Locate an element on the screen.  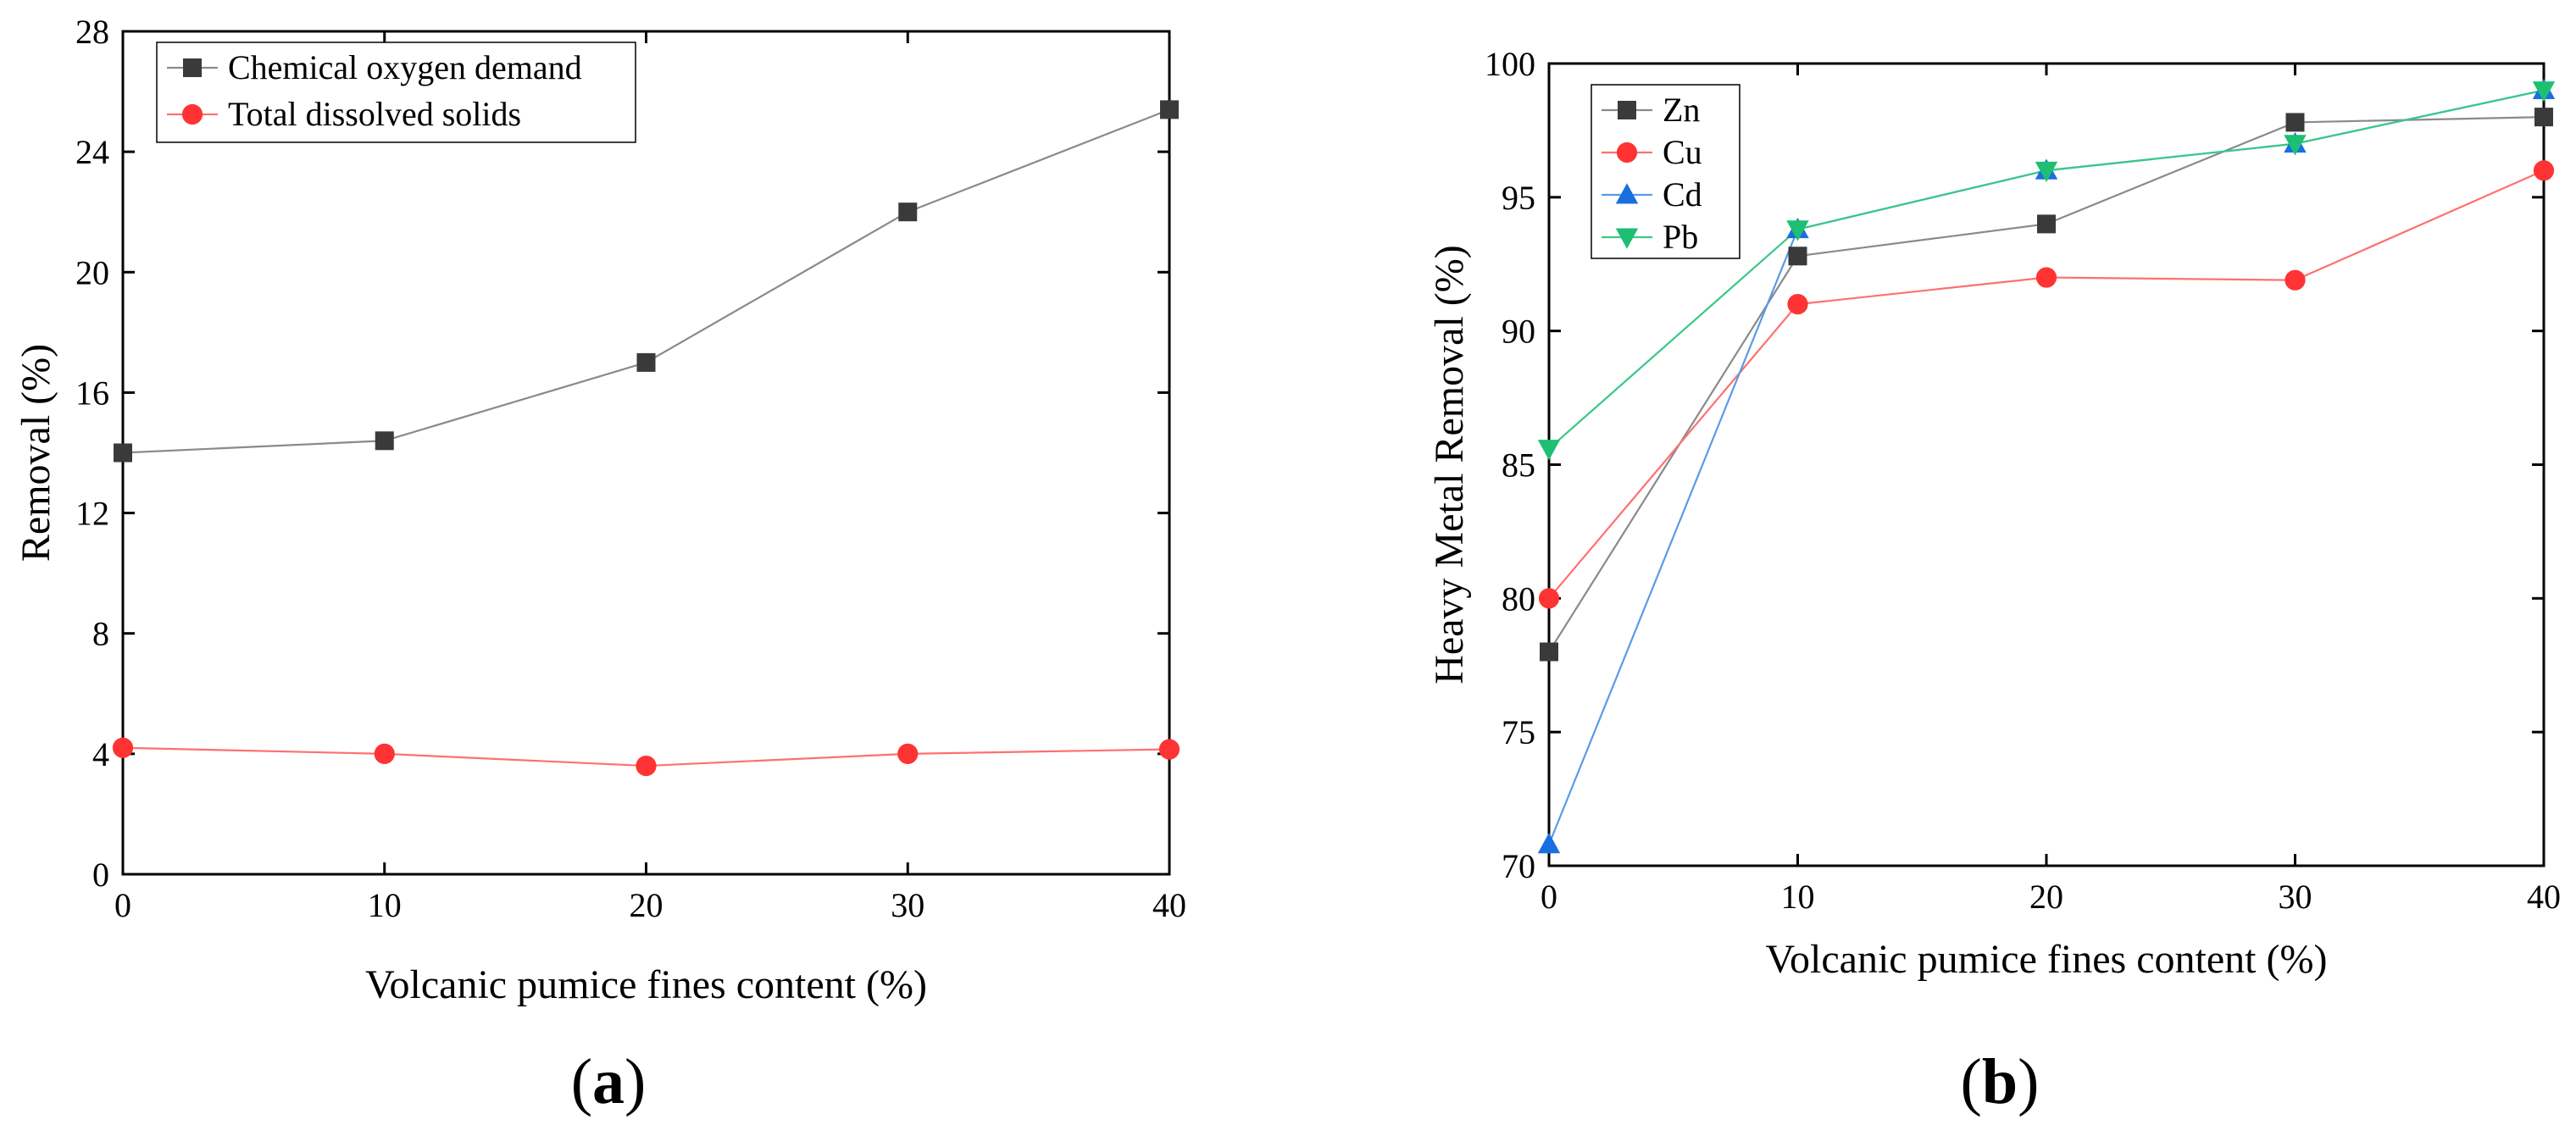
data-point-cd is located at coordinates (1549, 843).